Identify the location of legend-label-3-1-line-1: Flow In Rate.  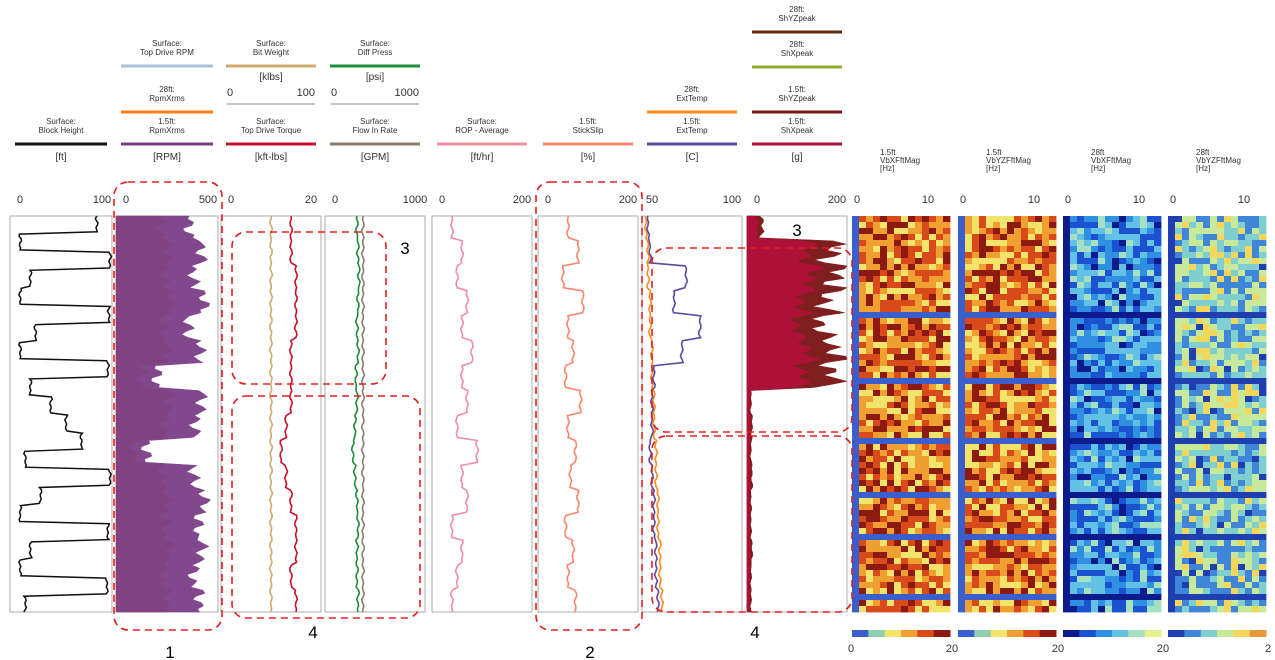
(375, 130).